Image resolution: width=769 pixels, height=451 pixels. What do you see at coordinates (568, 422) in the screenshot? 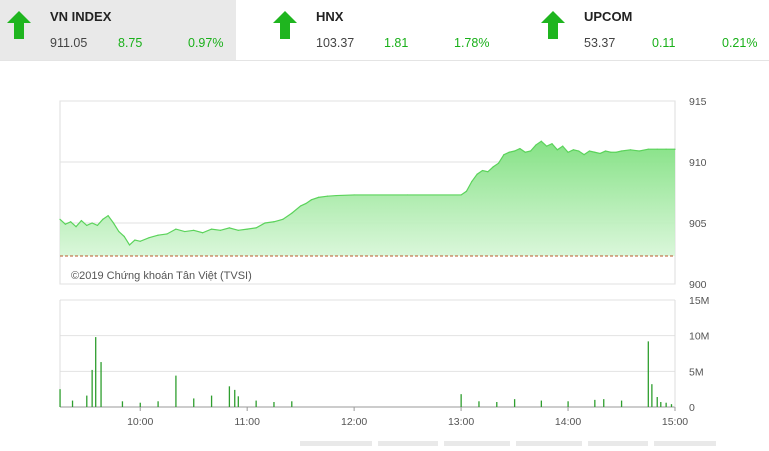
I see `x-tick-label: 14:00` at bounding box center [568, 422].